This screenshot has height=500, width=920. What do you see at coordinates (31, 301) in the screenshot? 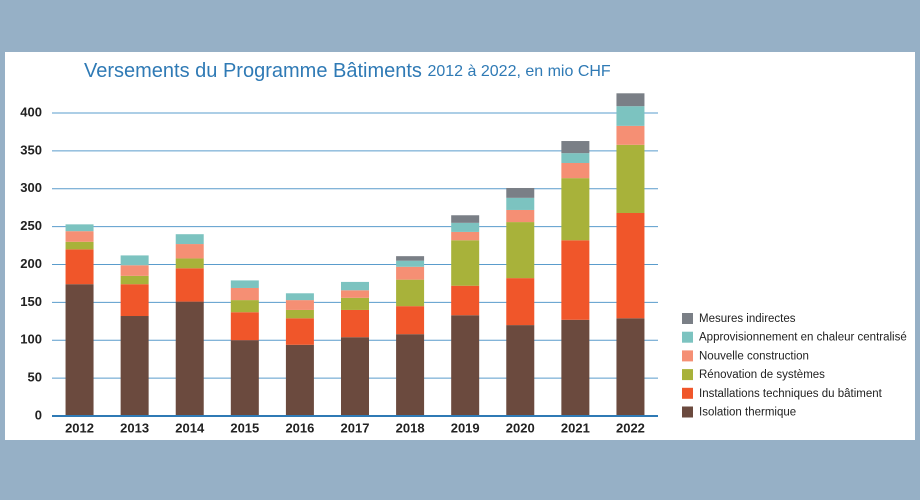
I see `y-tick-label: 150` at bounding box center [31, 301].